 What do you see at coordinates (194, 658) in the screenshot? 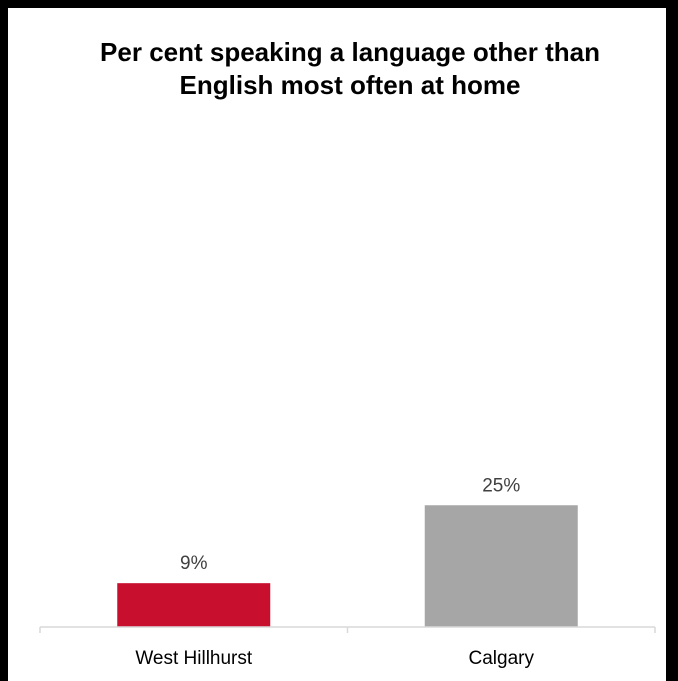
I see `category-label: West Hillhurst` at bounding box center [194, 658].